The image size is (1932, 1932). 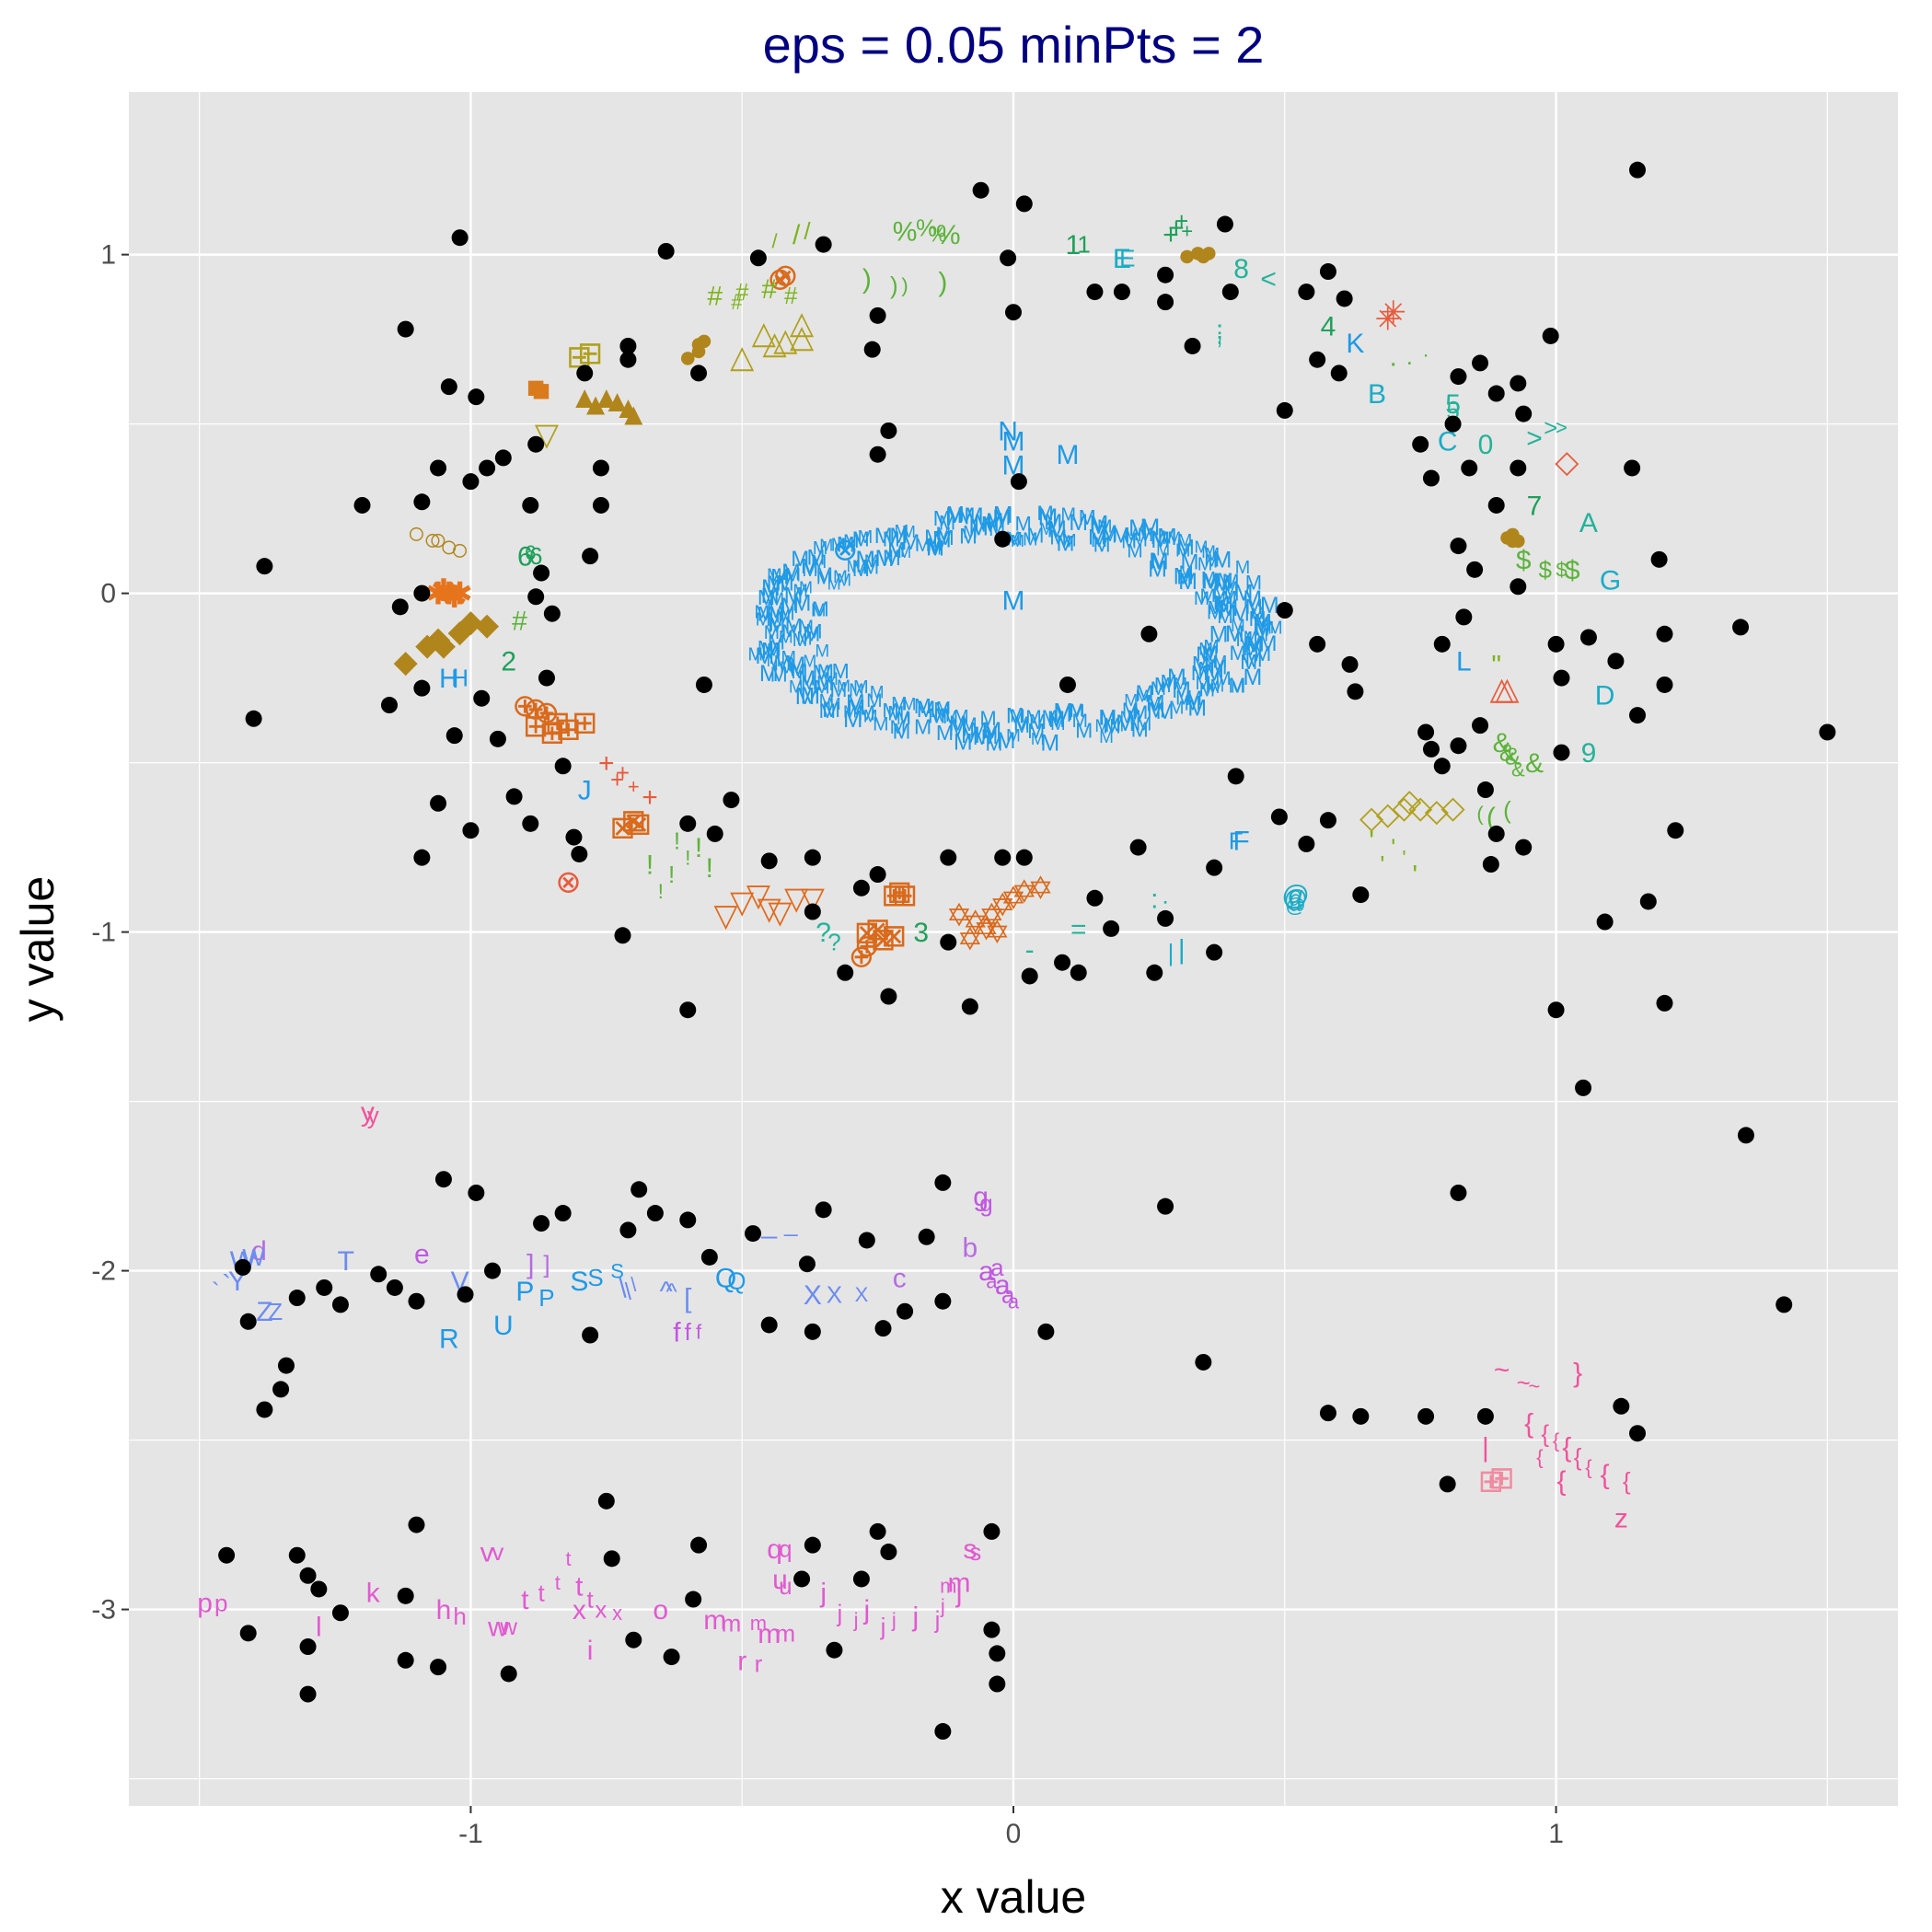 I want to click on cluster-point: #, so click(x=715, y=296).